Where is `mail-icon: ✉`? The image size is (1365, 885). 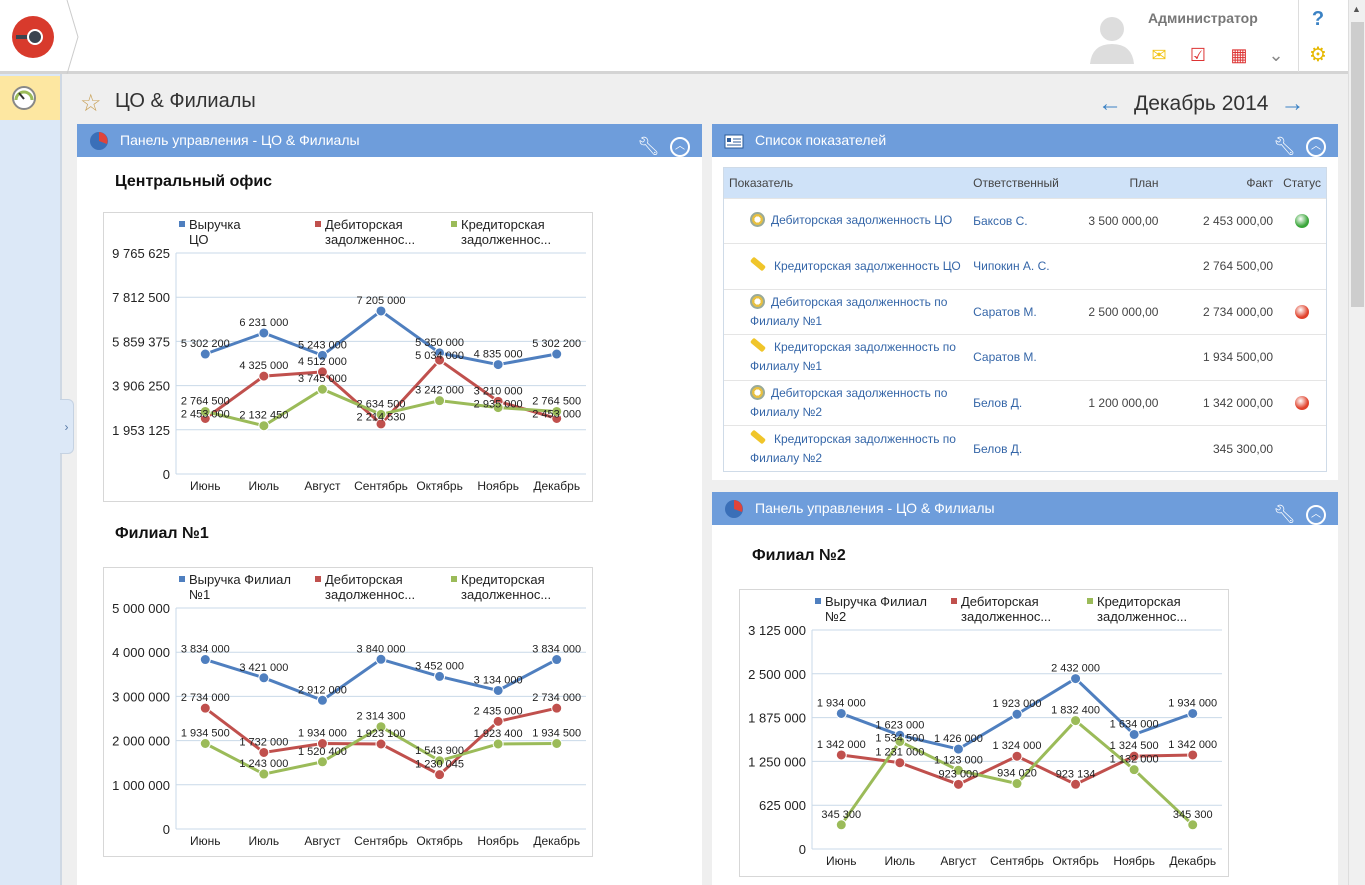
mail-icon: ✉ is located at coordinates (1159, 55).